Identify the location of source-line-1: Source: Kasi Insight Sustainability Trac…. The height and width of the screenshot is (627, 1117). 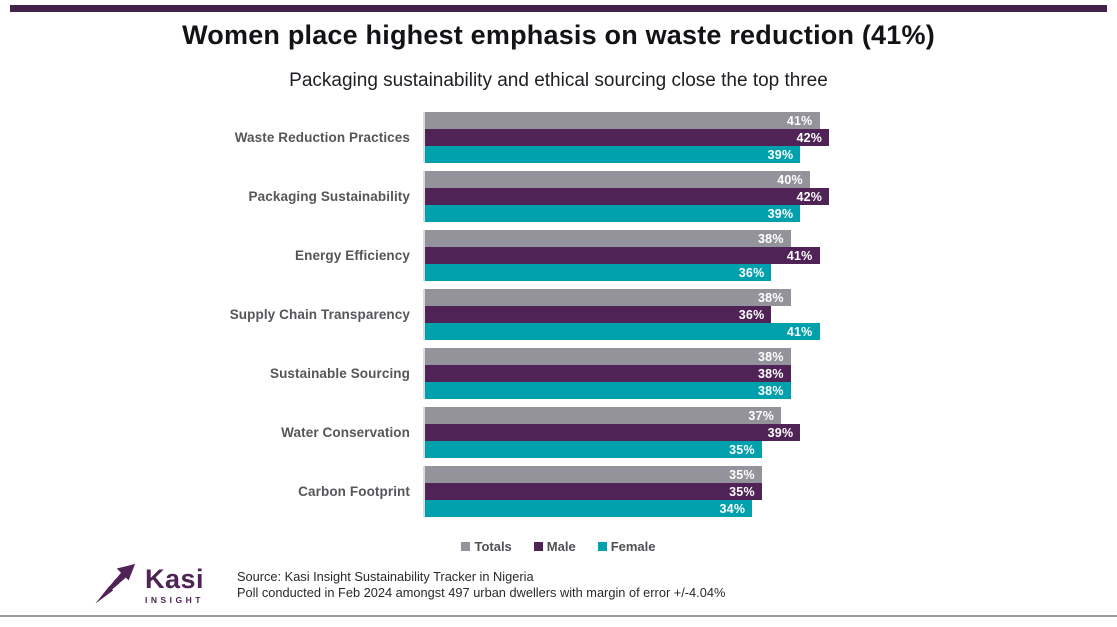
(385, 576).